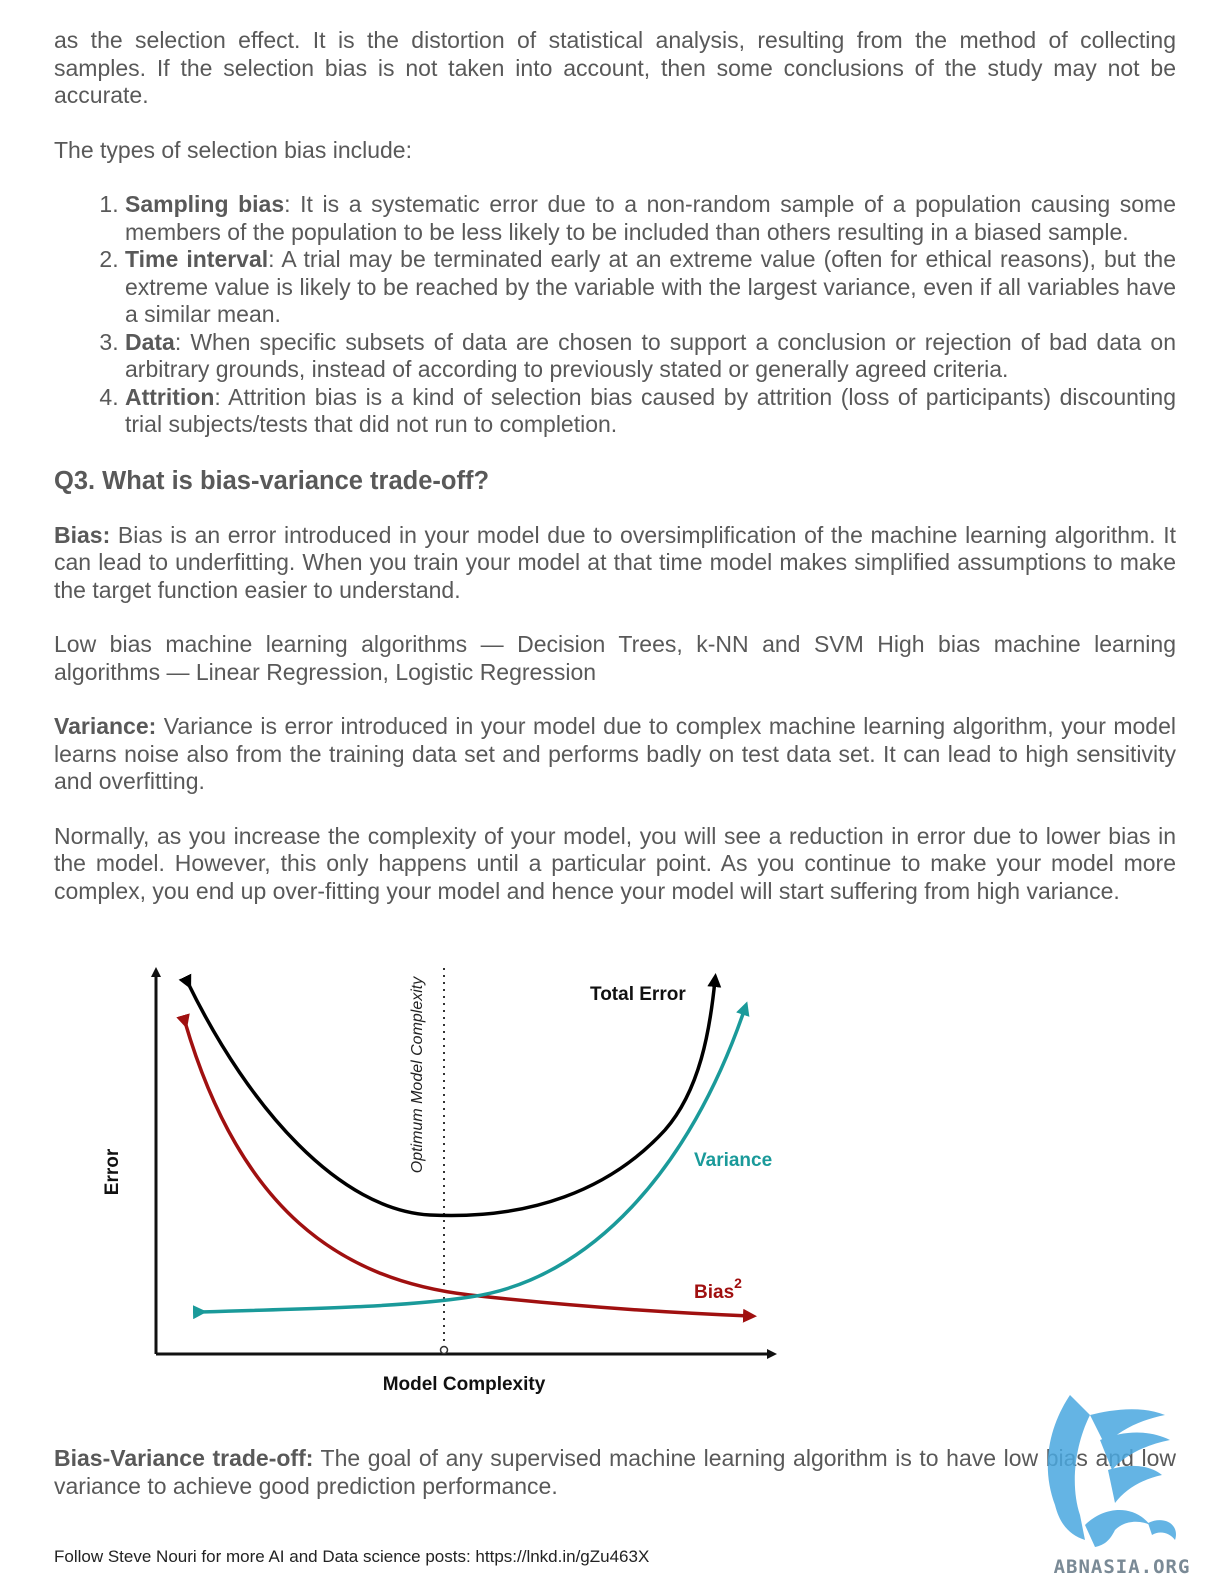 The width and height of the screenshot is (1224, 1585). Describe the element at coordinates (714, 1292) in the screenshot. I see `bias-label-text: Bias` at that location.